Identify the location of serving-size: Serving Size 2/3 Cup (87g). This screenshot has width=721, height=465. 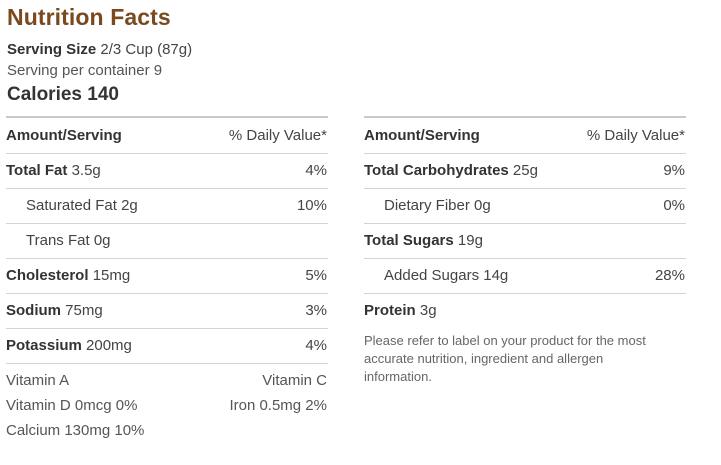
(99, 49).